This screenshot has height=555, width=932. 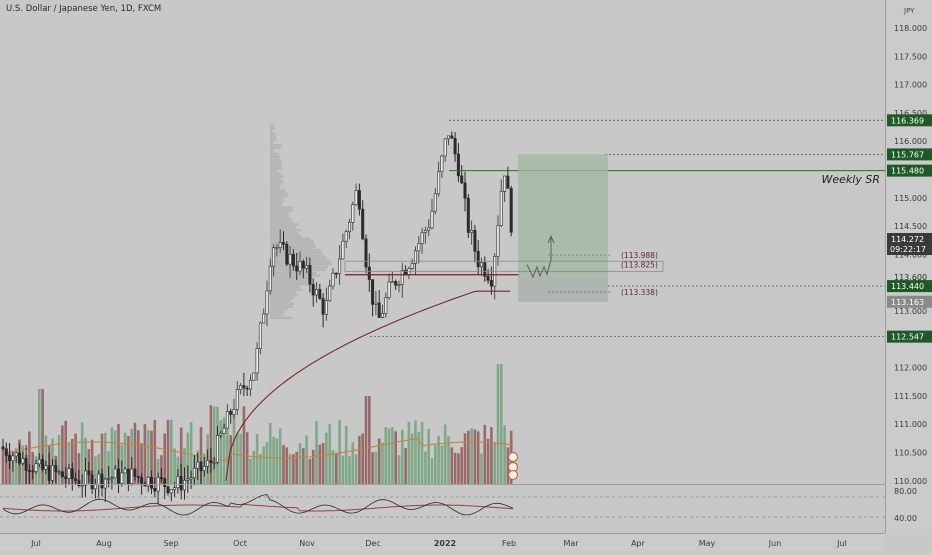 I want to click on level-annotation: (113.825), so click(x=639, y=264).